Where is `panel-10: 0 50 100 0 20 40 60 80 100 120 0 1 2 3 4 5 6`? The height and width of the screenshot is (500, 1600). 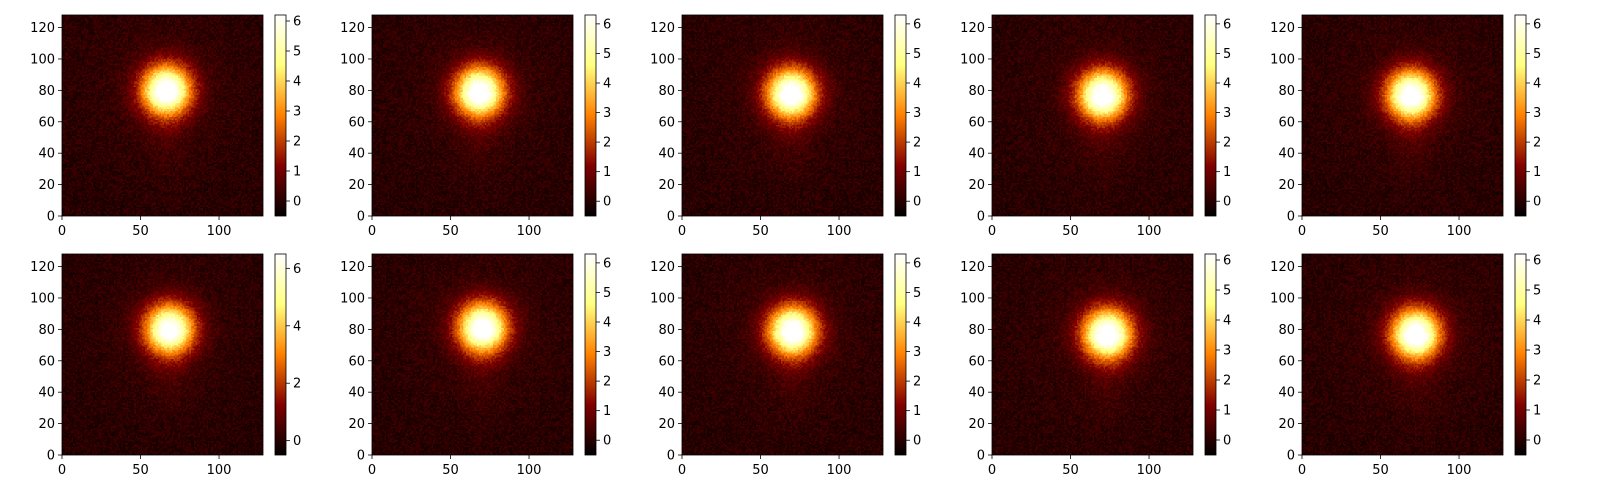
panel-10: 0 50 100 0 20 40 60 80 100 120 0 1 2 3 4 5 6 is located at coordinates (1405, 366).